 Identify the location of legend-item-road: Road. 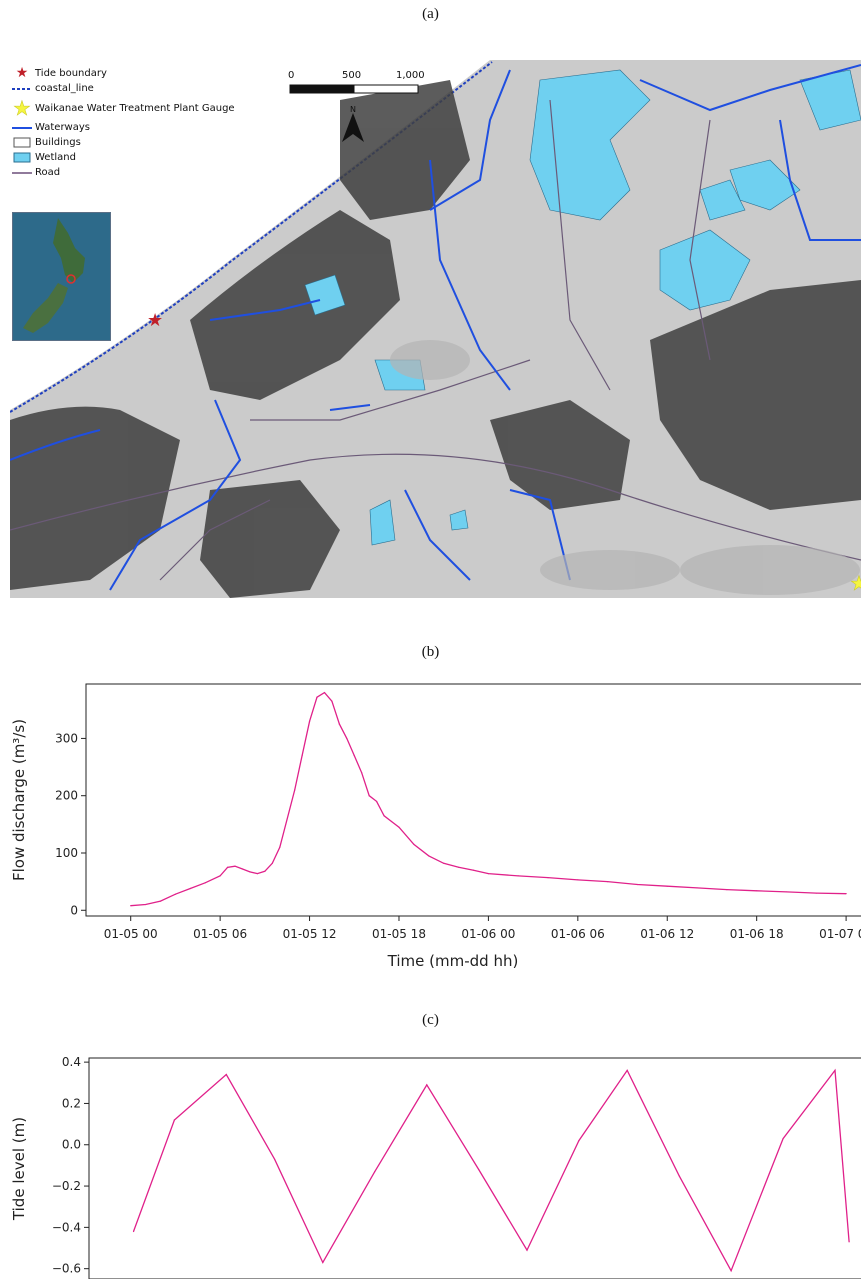
(123, 172).